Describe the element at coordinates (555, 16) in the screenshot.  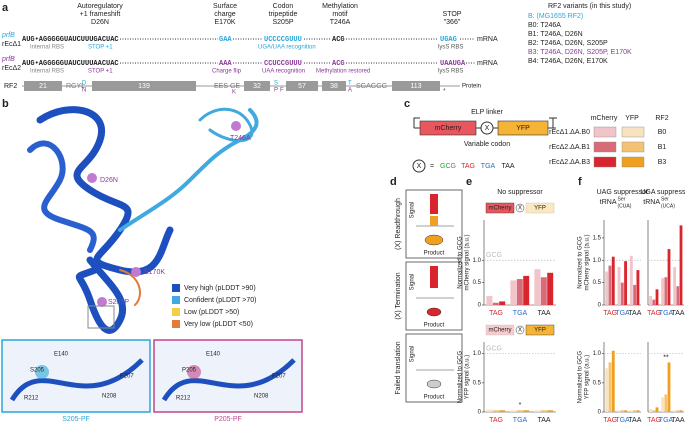
I see `variant: B: (MG1655 RF2)` at that location.